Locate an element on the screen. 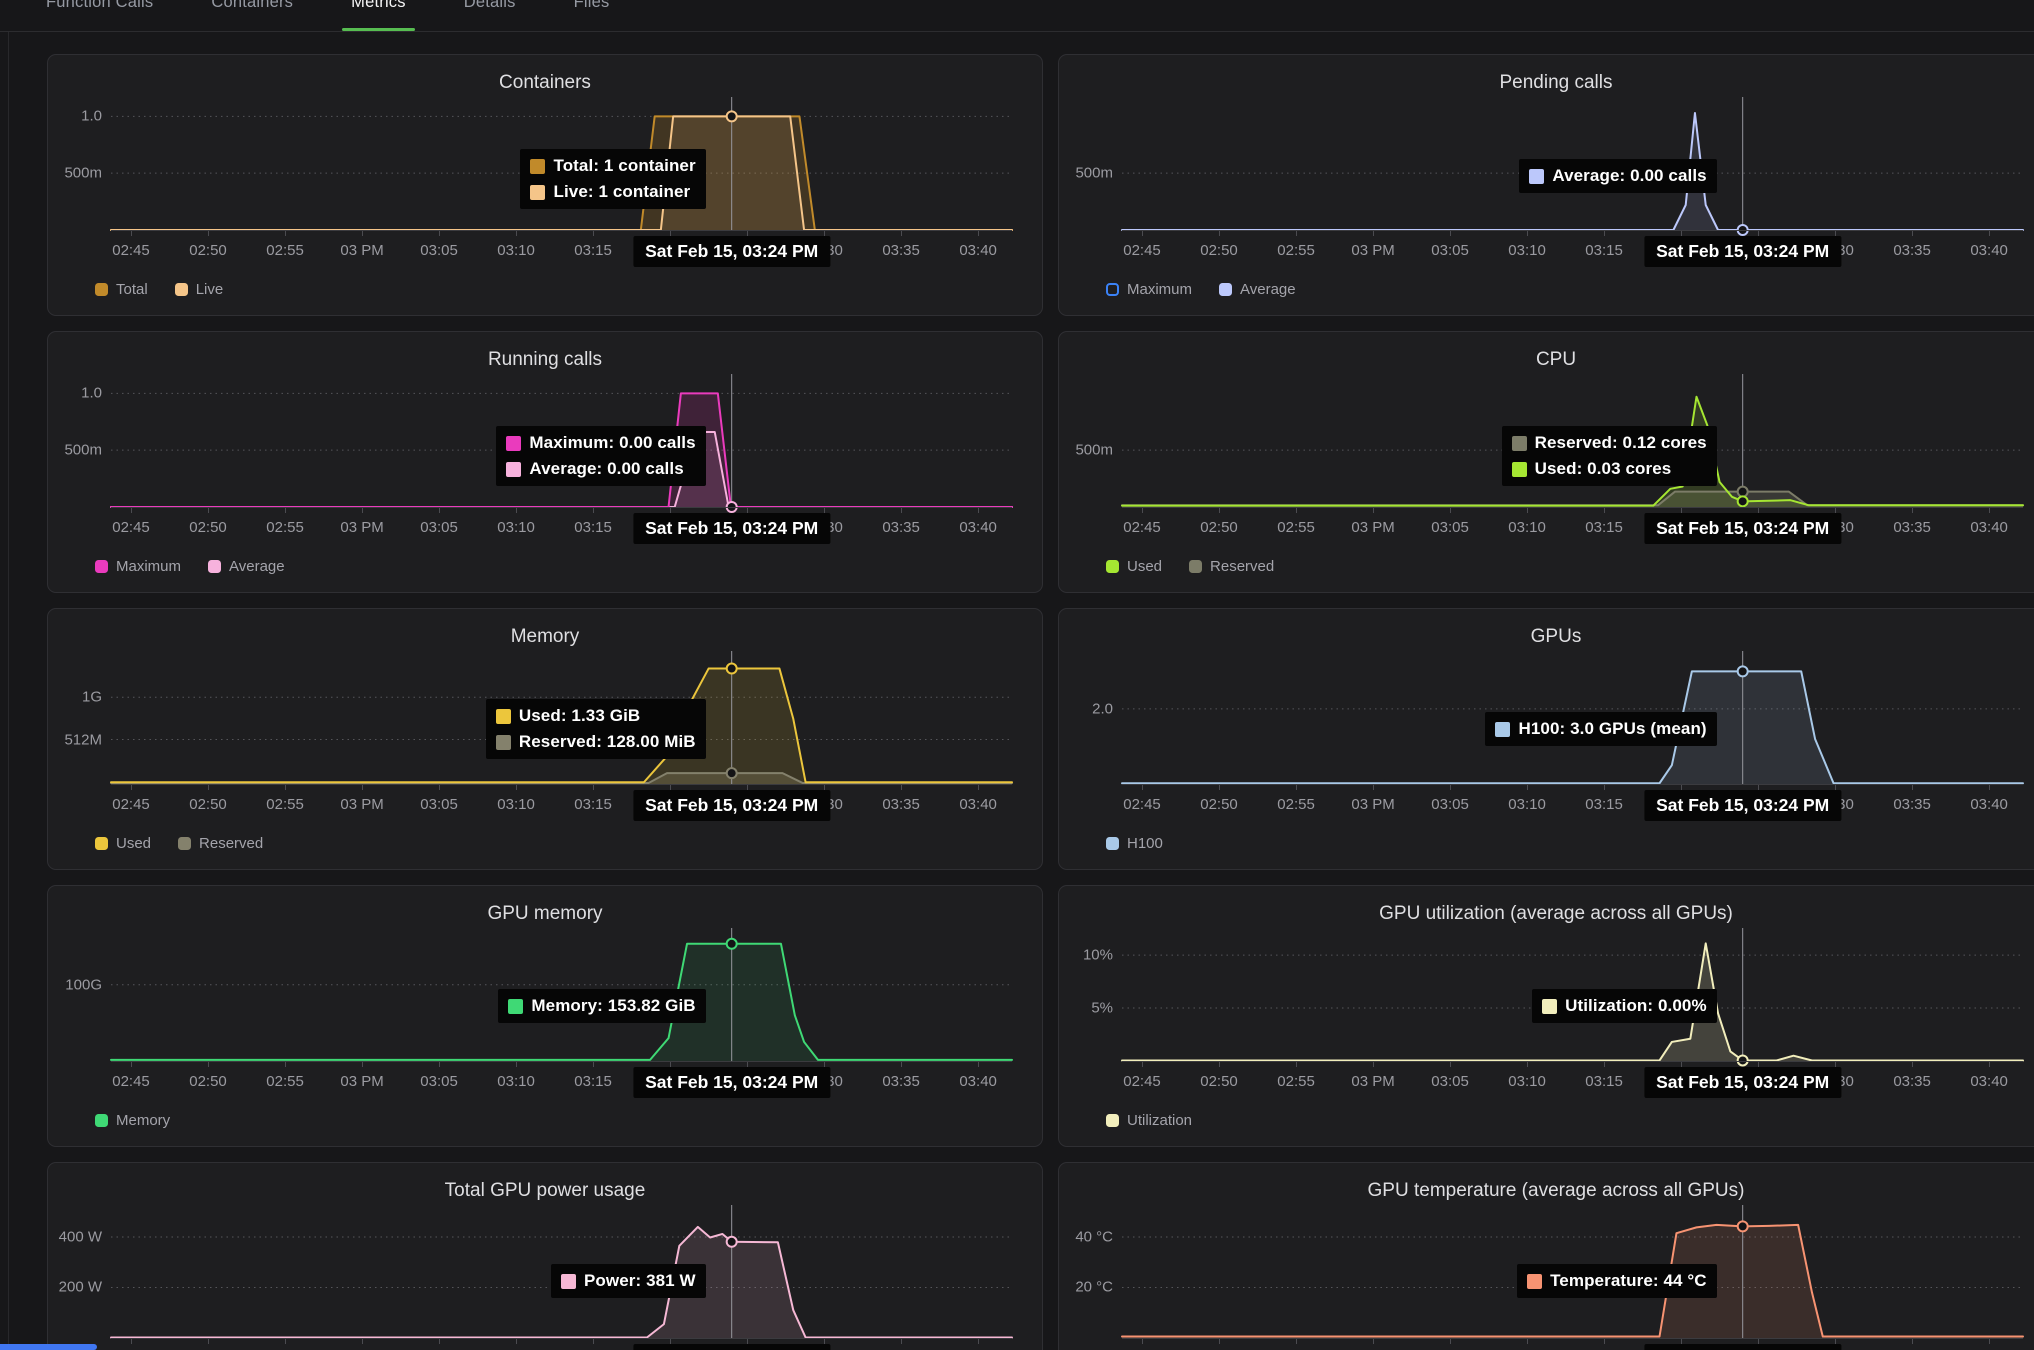 This screenshot has height=1350, width=2034. legend-item-utilization: Utilization is located at coordinates (1149, 1120).